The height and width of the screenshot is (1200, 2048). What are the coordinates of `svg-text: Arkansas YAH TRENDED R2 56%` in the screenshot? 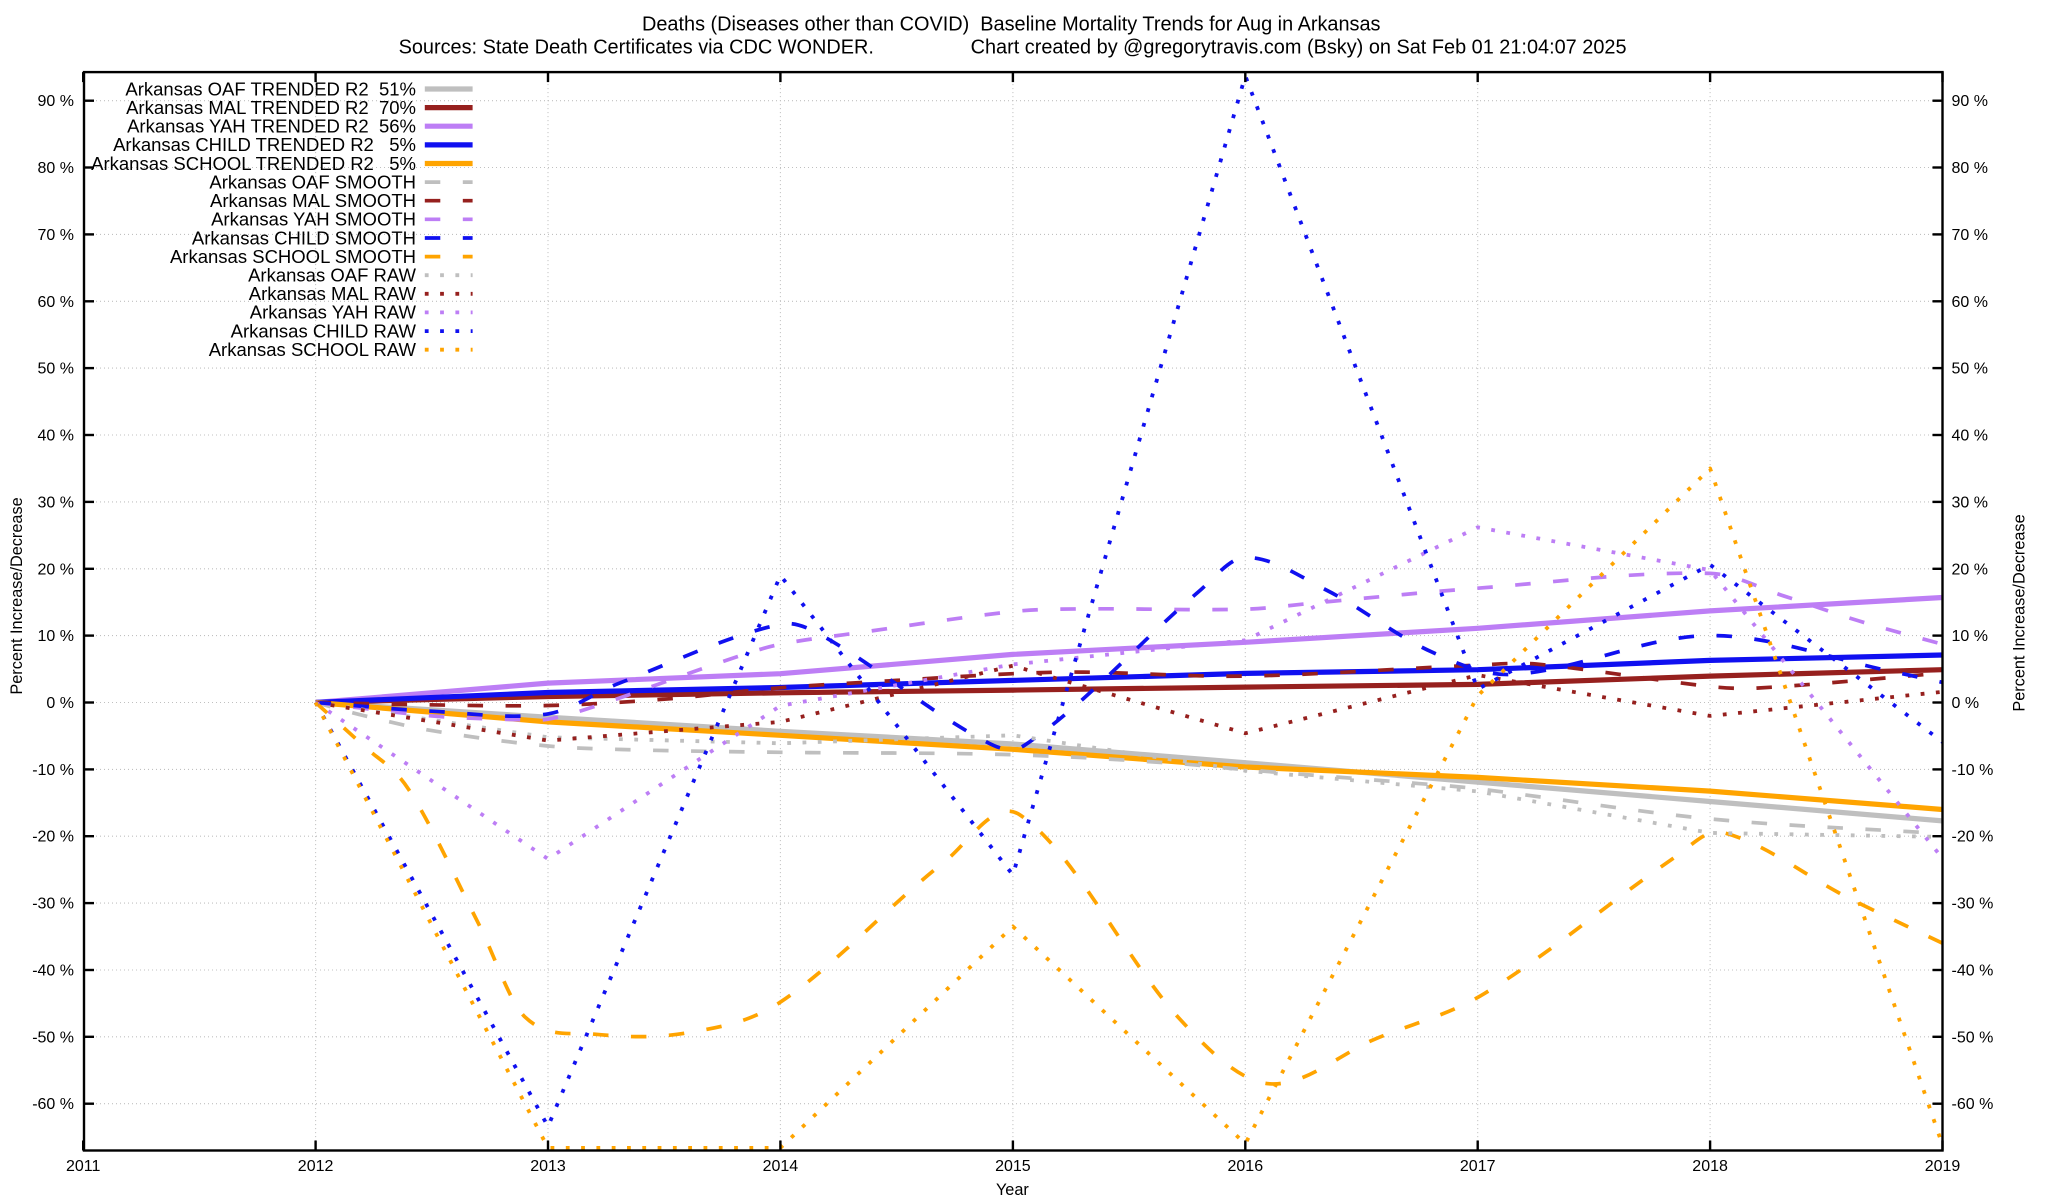 It's located at (271, 126).